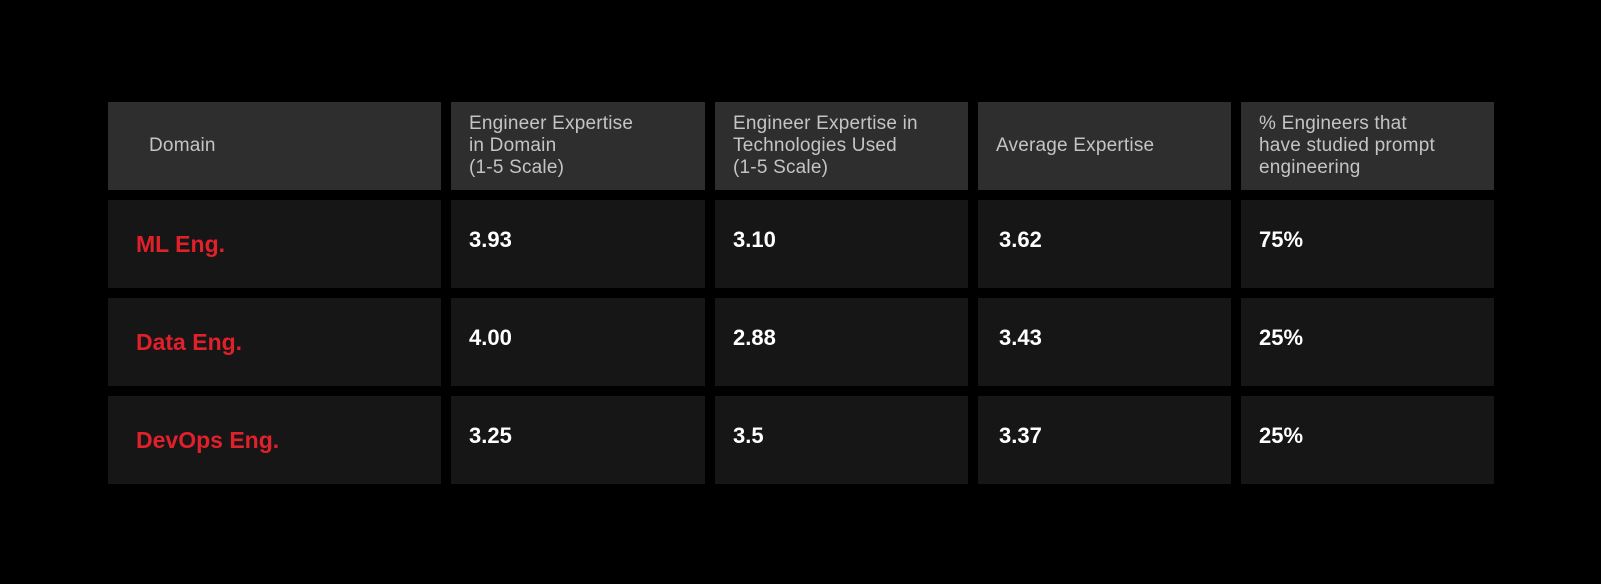 The image size is (1601, 584). Describe the element at coordinates (1104, 342) in the screenshot. I see `row-data-average: 3.43` at that location.